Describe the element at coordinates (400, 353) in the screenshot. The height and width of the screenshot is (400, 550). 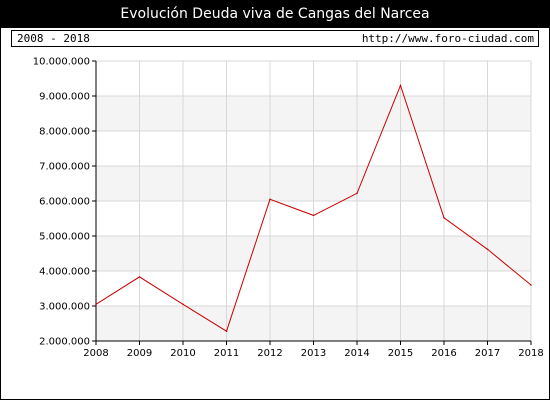
I see `x-tick-label: 2015` at that location.